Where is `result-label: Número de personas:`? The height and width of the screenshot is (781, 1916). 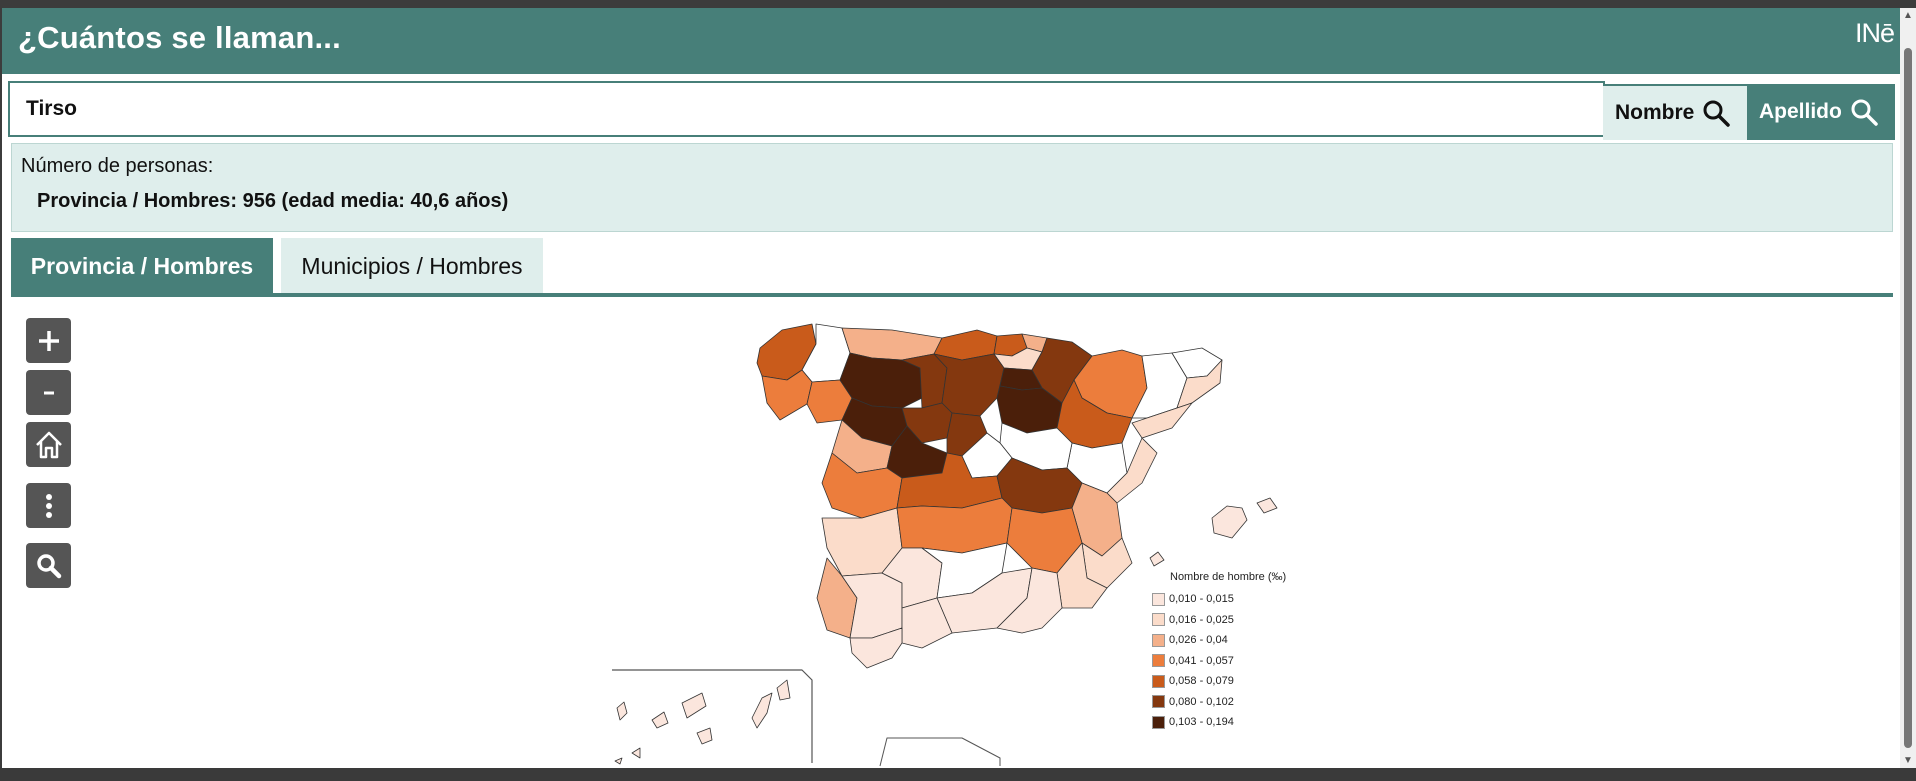 result-label: Número de personas: is located at coordinates (117, 166).